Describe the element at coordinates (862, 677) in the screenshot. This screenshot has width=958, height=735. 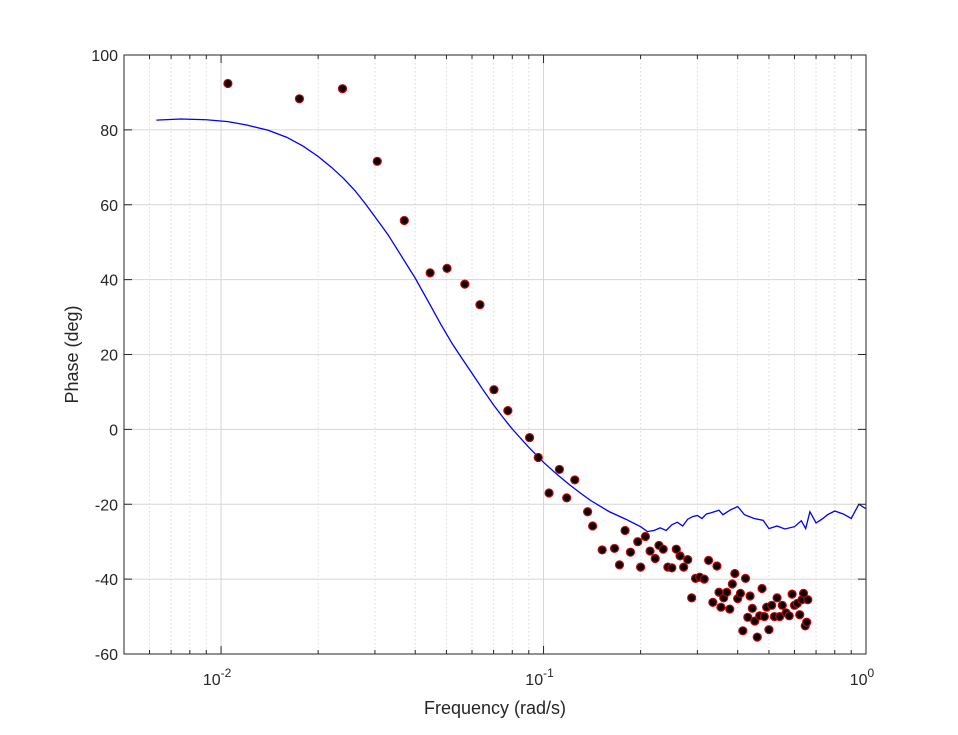
I see `x-tick-label: 10⁰` at that location.